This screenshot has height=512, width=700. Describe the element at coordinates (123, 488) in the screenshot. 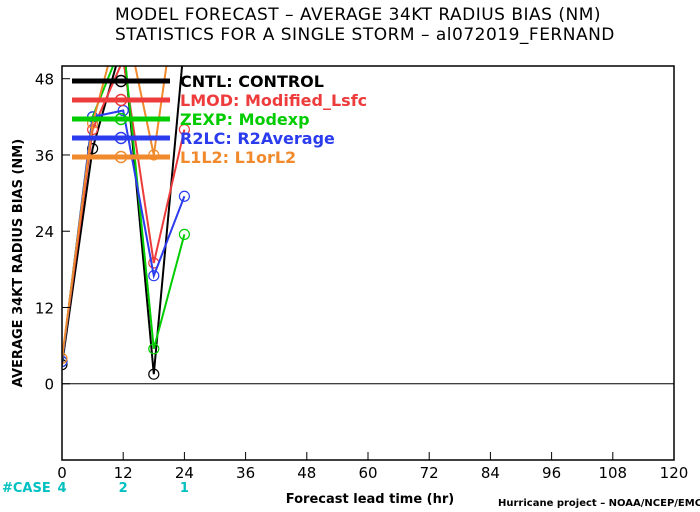

I see `case-count: 2` at that location.